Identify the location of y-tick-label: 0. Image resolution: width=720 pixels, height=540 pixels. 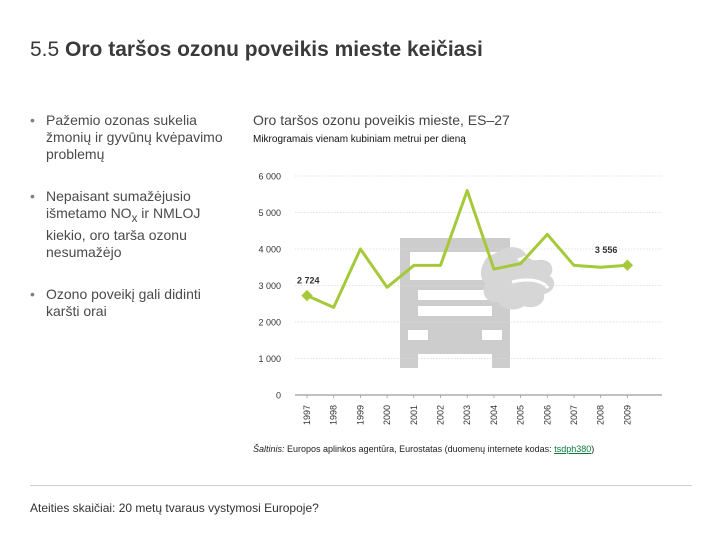
(278, 396).